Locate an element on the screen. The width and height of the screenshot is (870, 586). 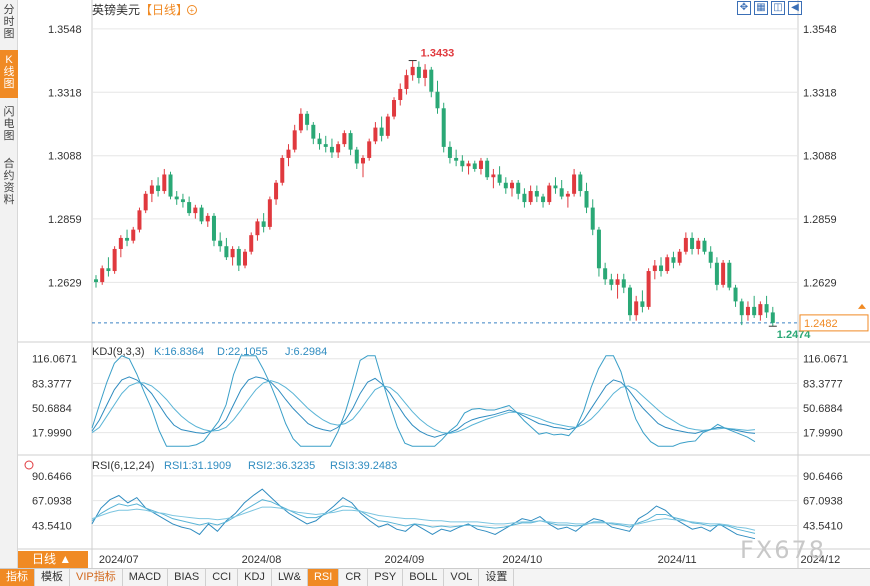
watermark-logo: FX678 is located at coordinates (783, 550).